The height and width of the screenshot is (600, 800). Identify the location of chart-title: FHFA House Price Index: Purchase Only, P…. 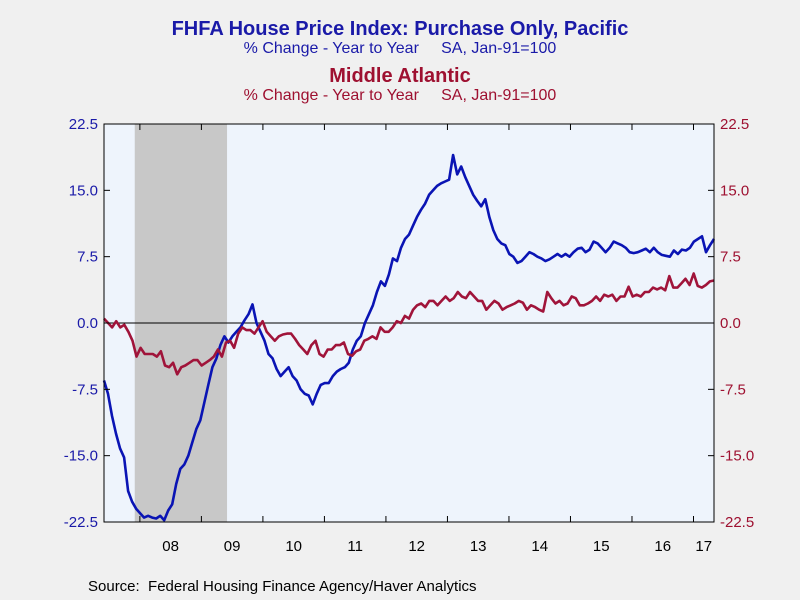
(400, 29).